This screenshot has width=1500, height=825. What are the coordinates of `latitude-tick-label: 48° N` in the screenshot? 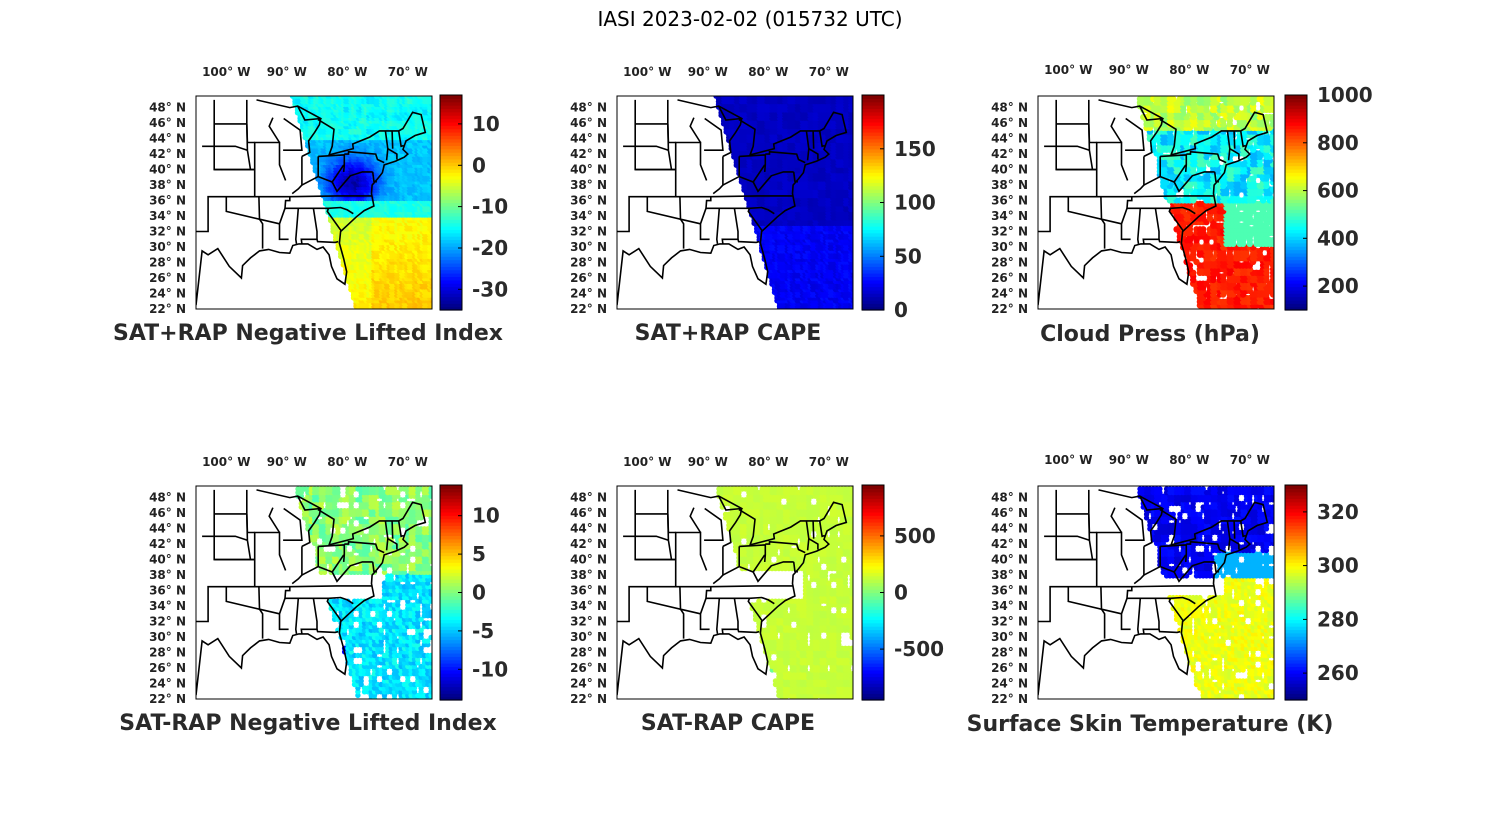 It's located at (167, 108).